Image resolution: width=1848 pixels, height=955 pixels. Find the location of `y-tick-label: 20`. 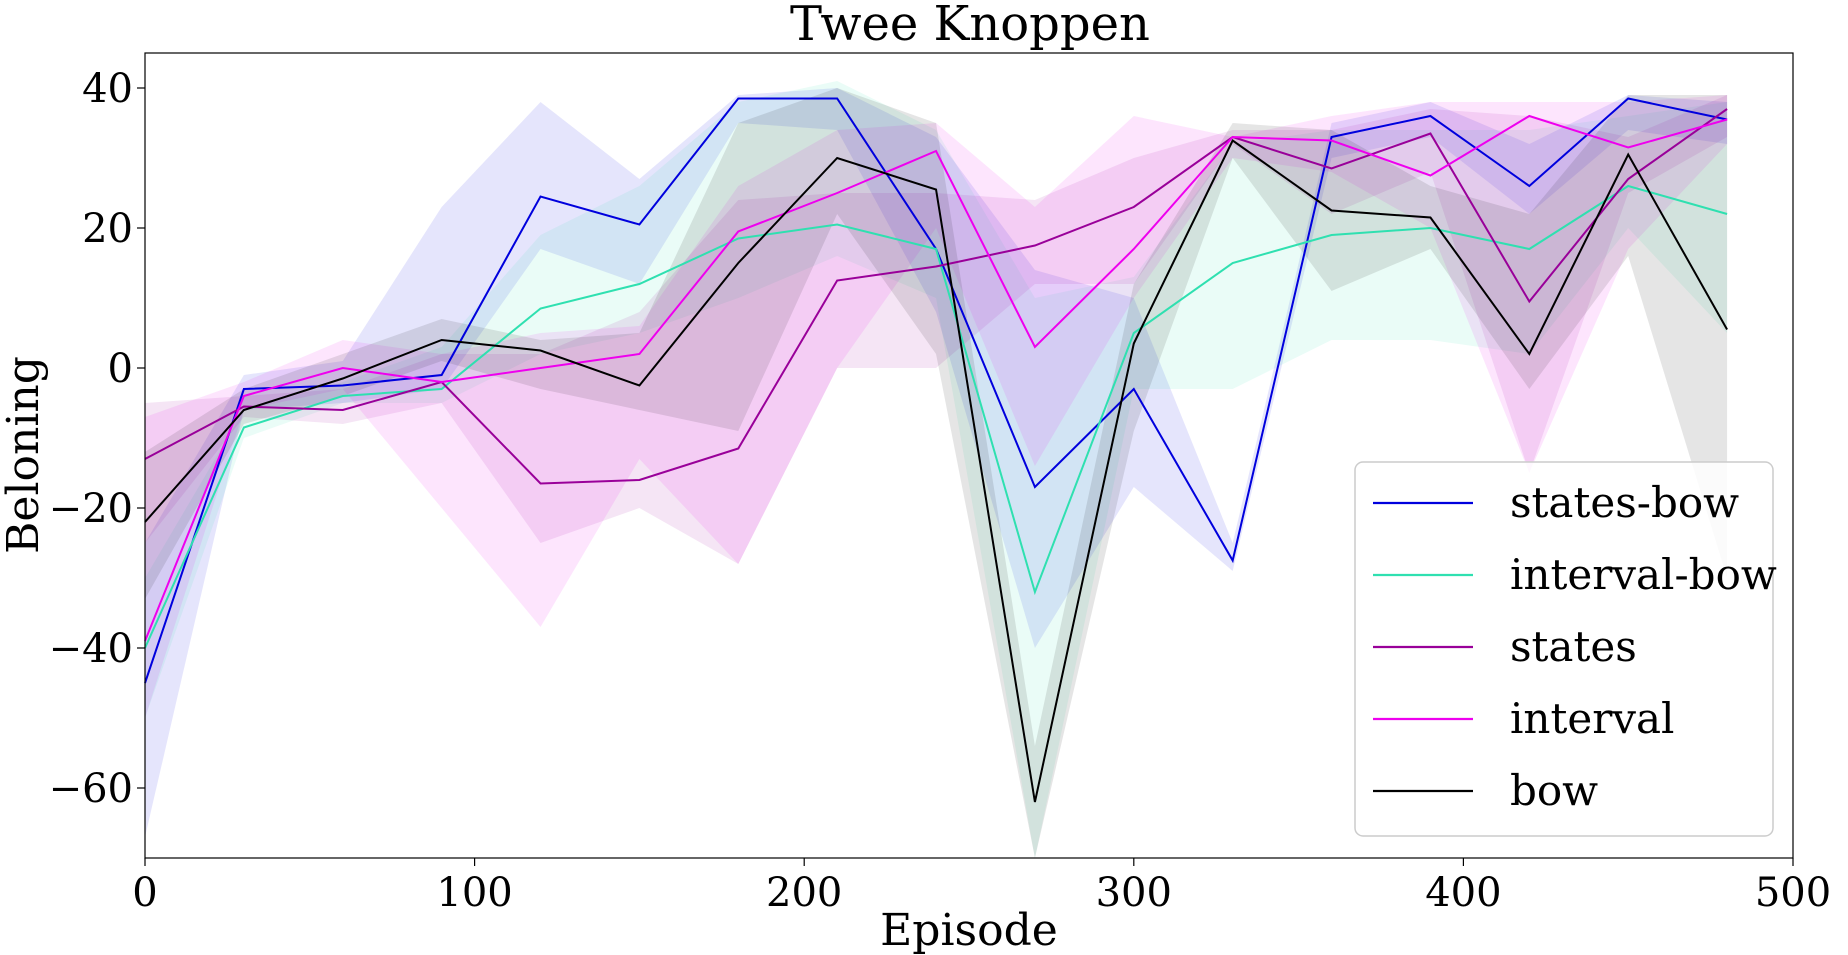

y-tick-label: 20 is located at coordinates (107, 229).